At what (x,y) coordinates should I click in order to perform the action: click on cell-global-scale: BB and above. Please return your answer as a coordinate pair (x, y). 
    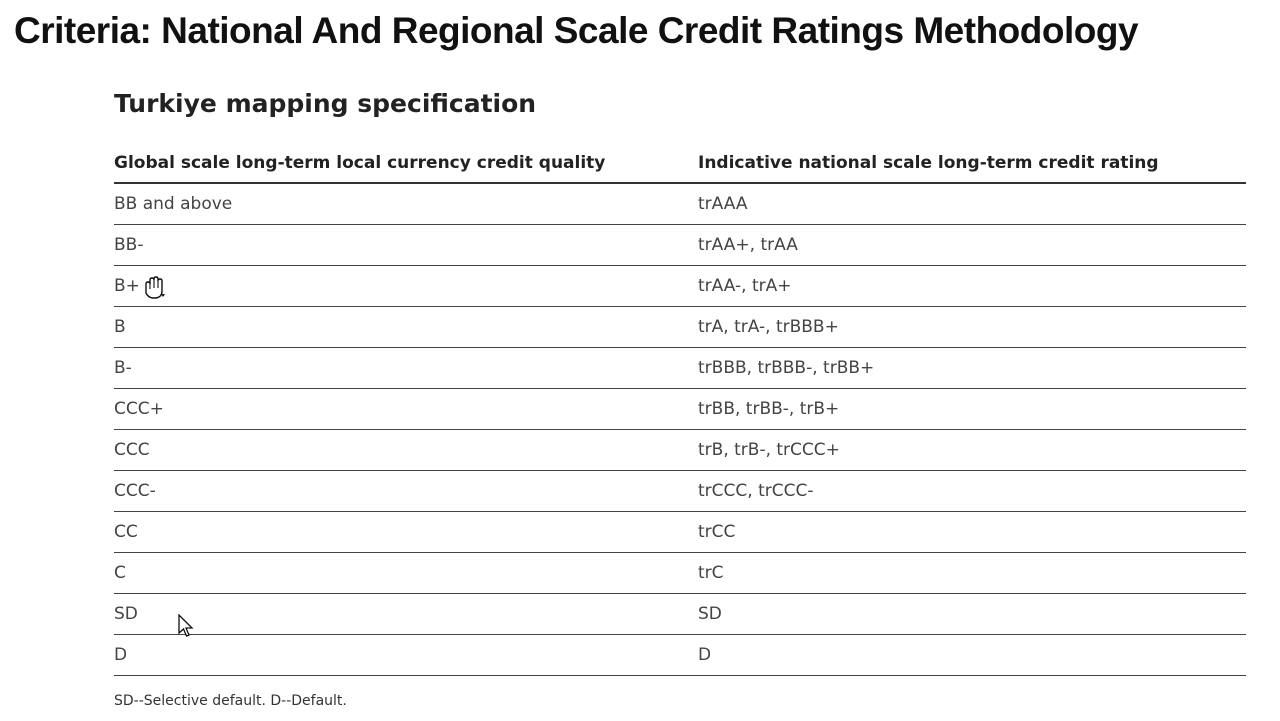
    Looking at the image, I should click on (173, 204).